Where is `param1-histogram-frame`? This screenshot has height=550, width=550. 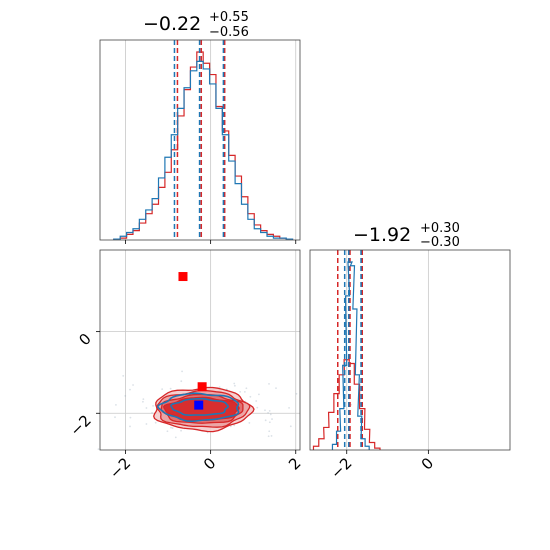 param1-histogram-frame is located at coordinates (200, 140).